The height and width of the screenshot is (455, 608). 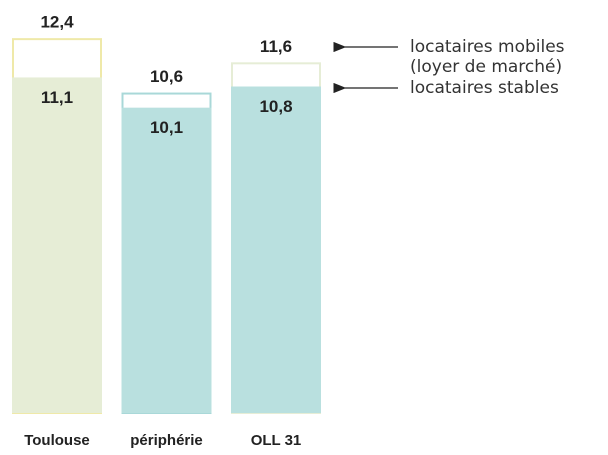 I want to click on value-label: 10,6, so click(x=166, y=76).